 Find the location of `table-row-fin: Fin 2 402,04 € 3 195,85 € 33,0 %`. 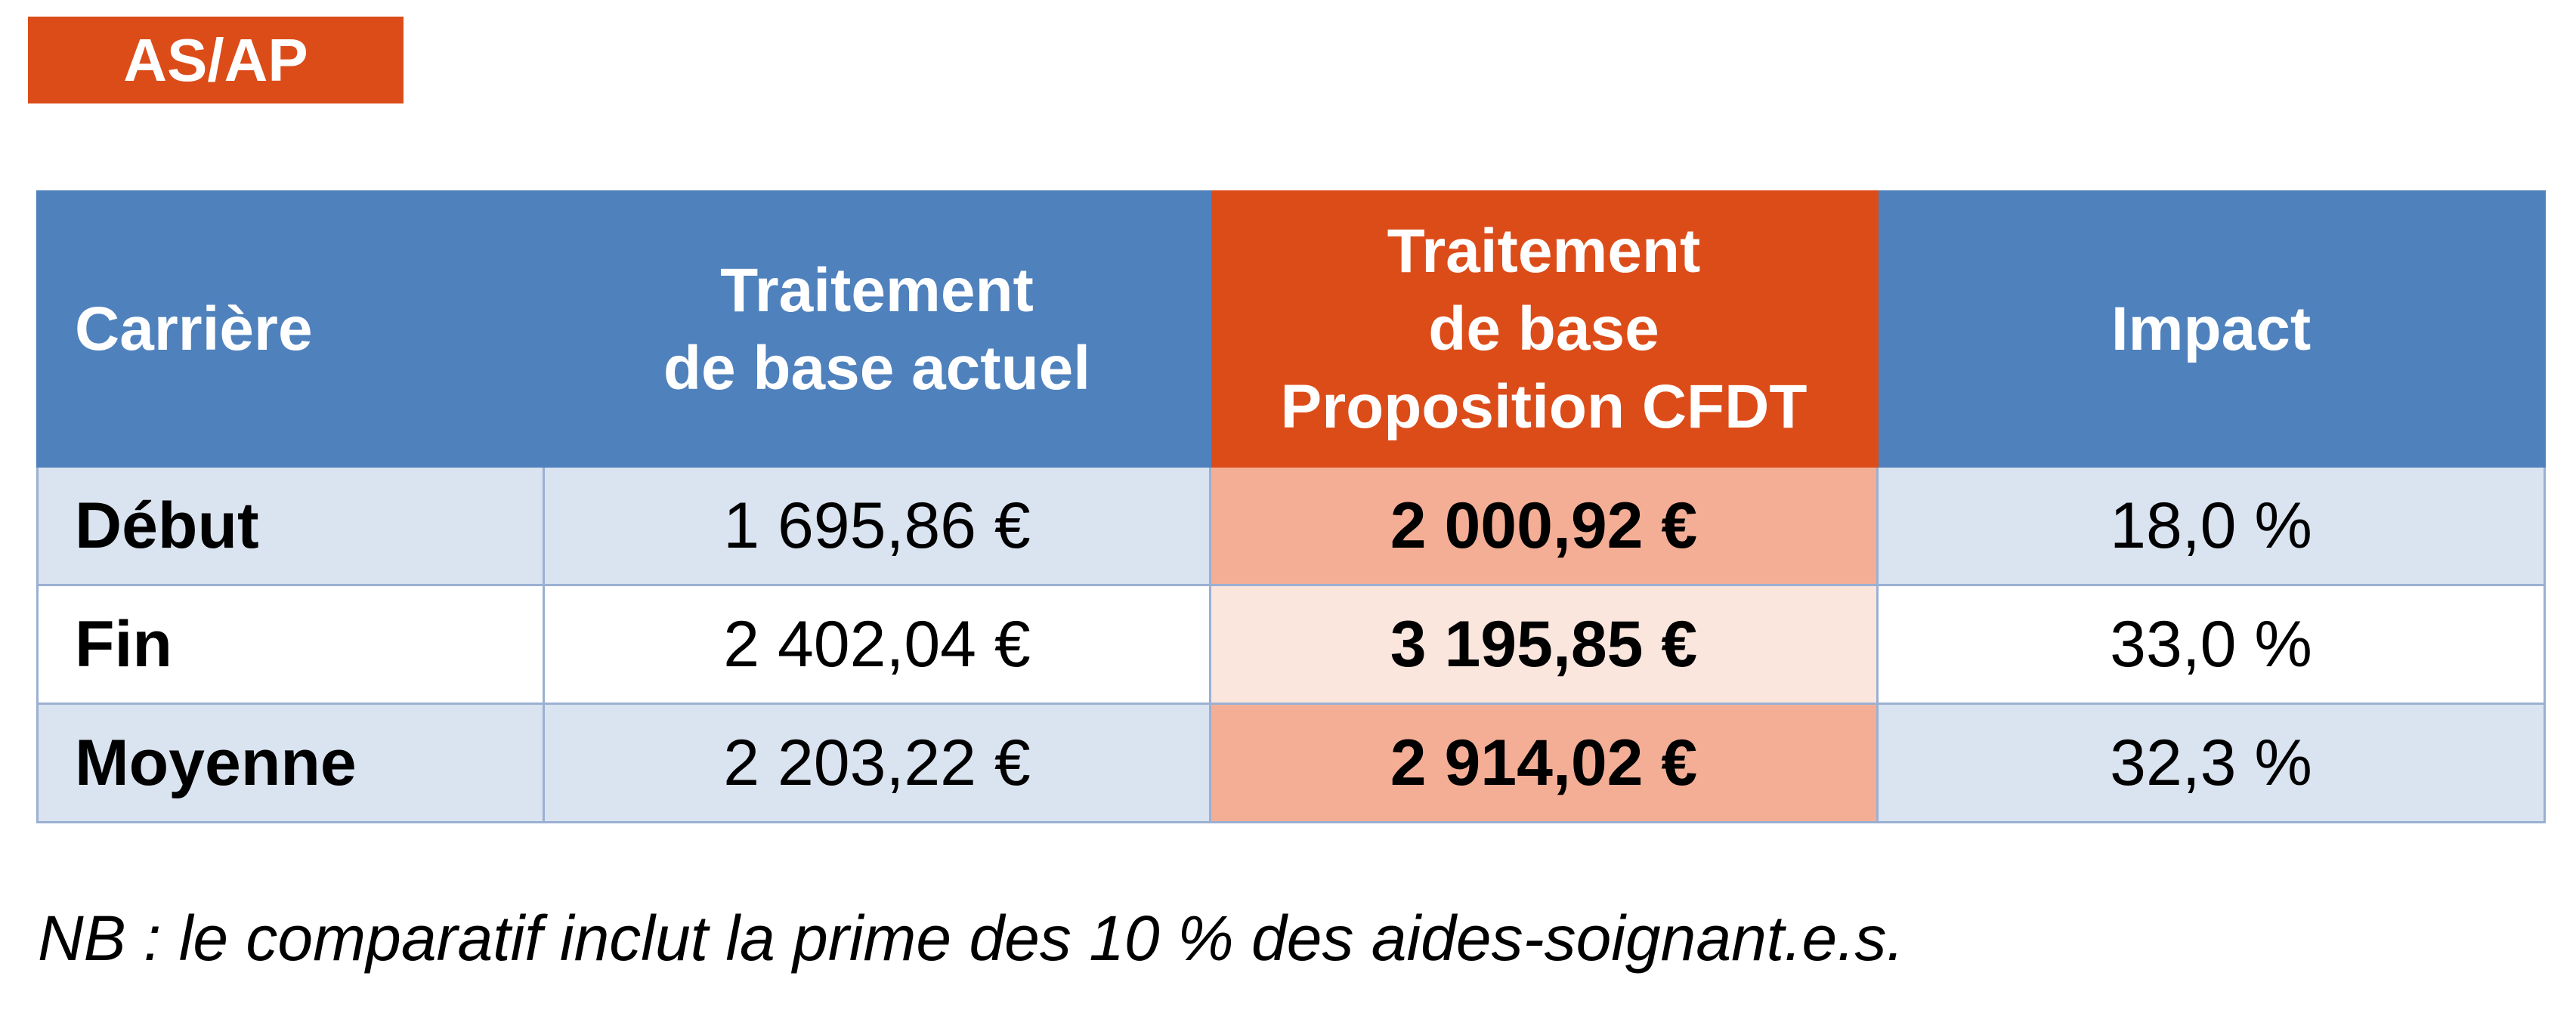

table-row-fin: Fin 2 402,04 € 3 195,85 € 33,0 % is located at coordinates (1291, 644).